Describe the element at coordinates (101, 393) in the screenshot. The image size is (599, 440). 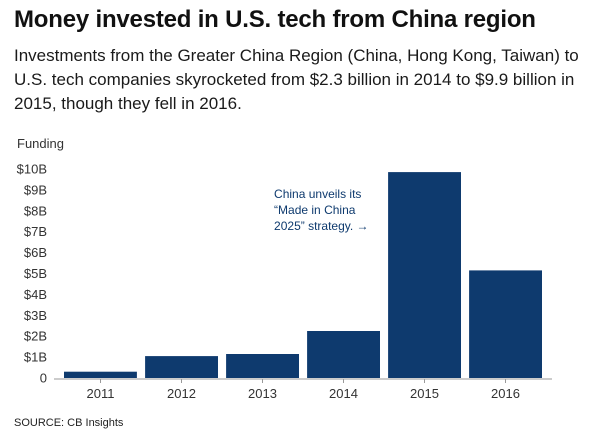
I see `x-tick-label: 2011` at that location.